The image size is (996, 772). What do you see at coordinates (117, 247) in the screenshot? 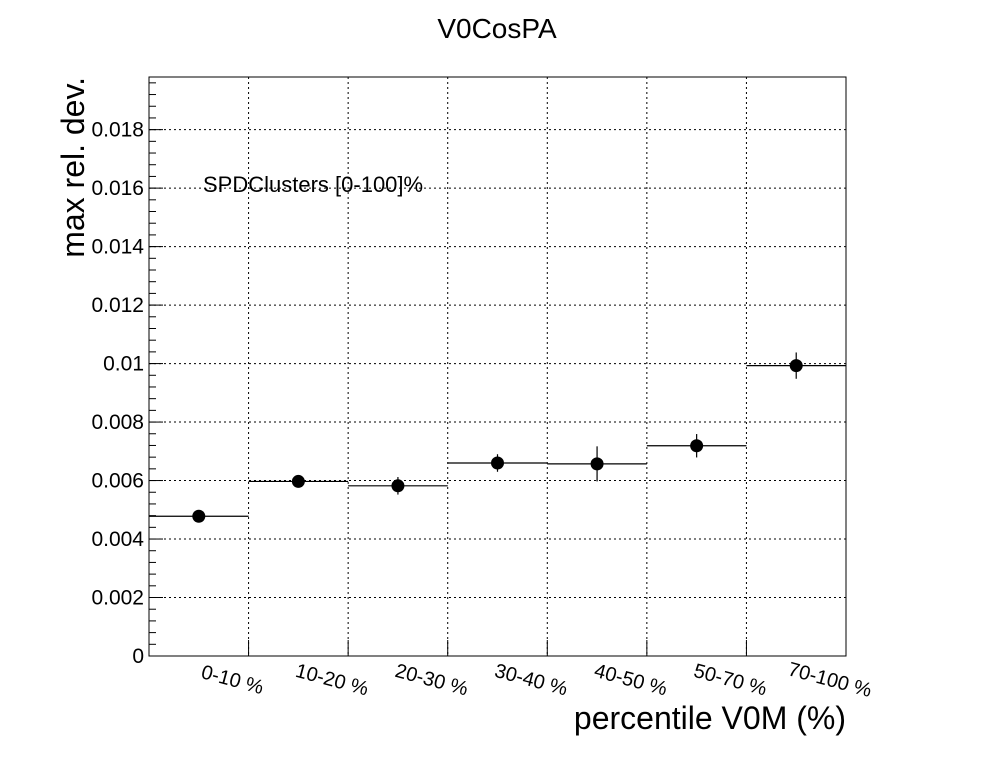
I see `y-tick-label: 0.014` at bounding box center [117, 247].